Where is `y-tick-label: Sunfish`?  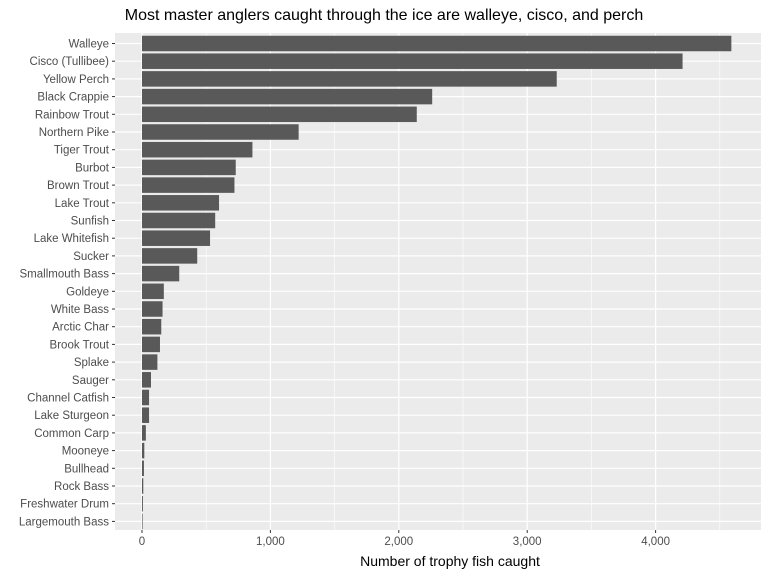 y-tick-label: Sunfish is located at coordinates (90, 222).